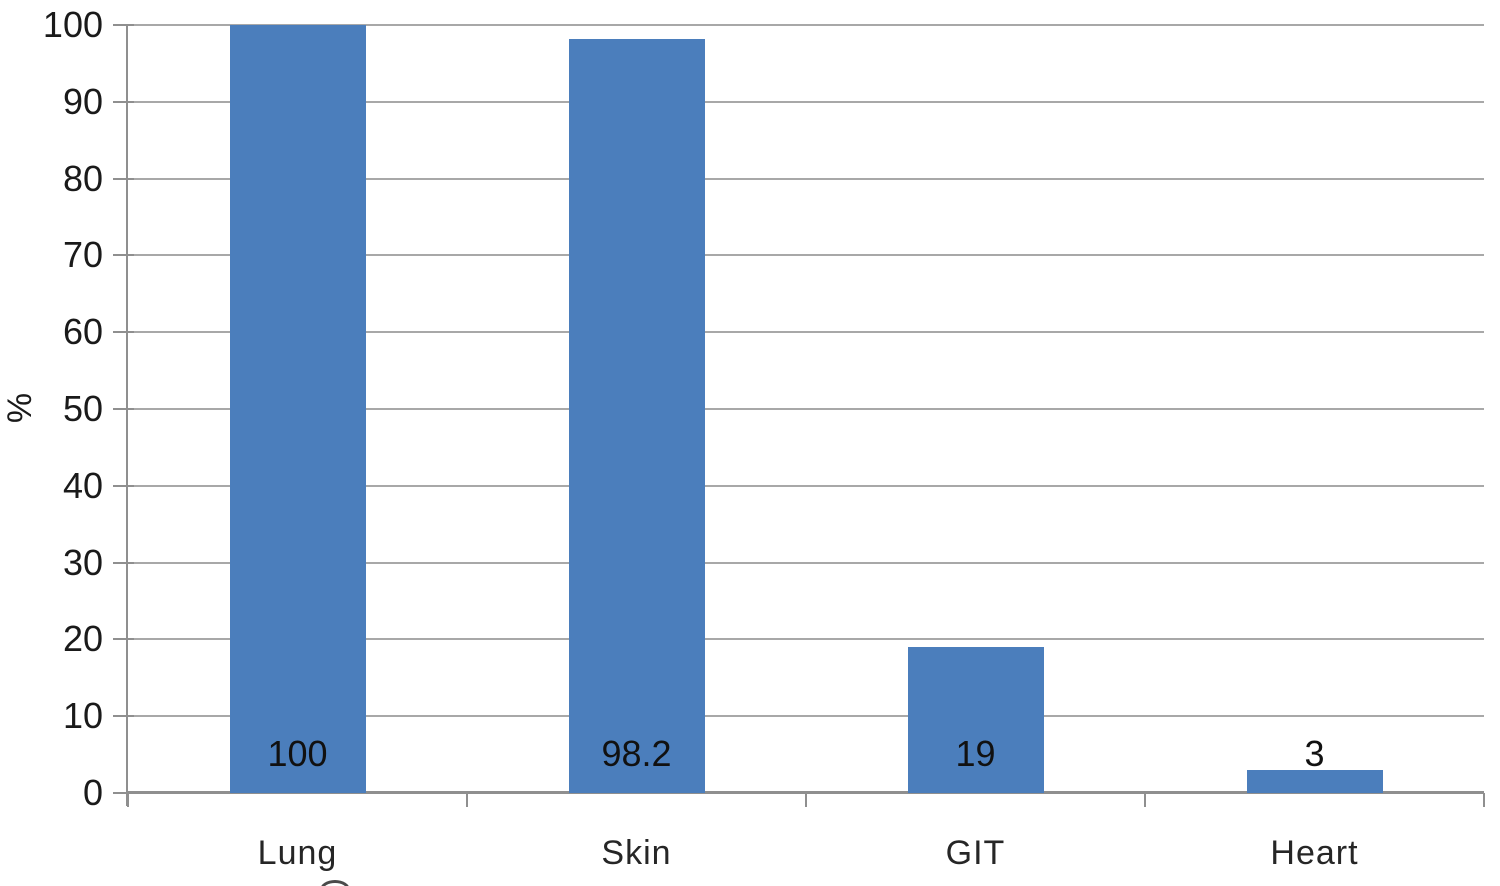 This screenshot has width=1500, height=886. Describe the element at coordinates (82, 408) in the screenshot. I see `y-tick-label: 50` at that location.